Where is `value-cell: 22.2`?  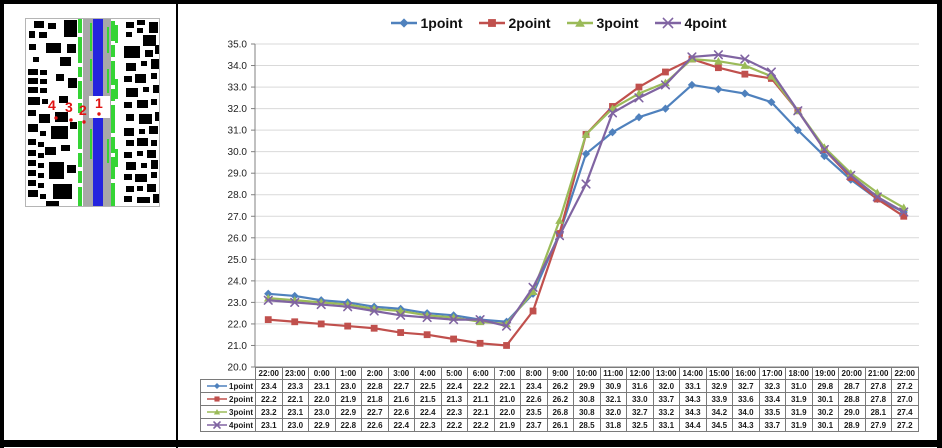
value-cell: 22.2 is located at coordinates (481, 425).